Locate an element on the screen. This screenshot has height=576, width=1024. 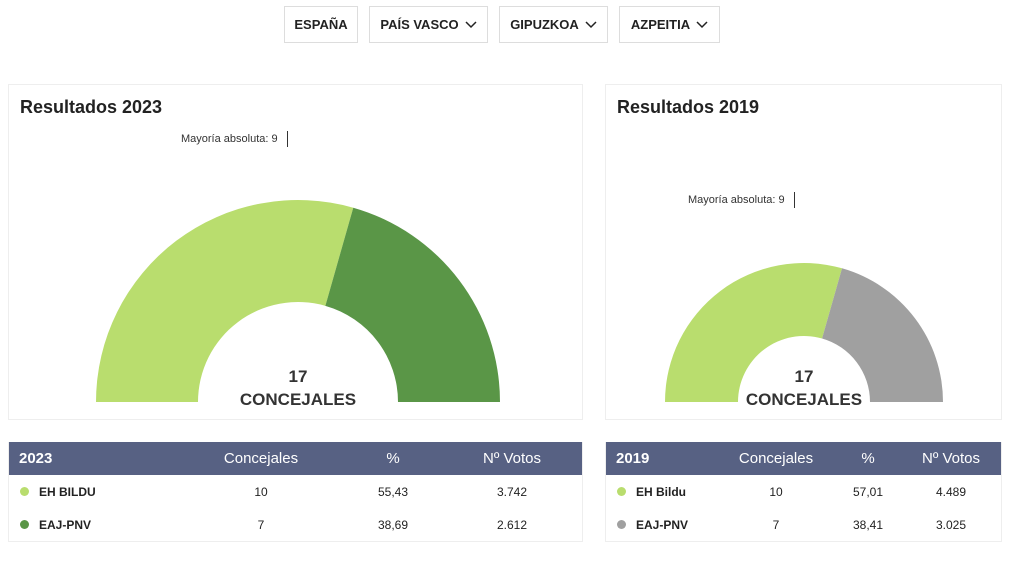
nav-button: AZPEITIA is located at coordinates (669, 24).